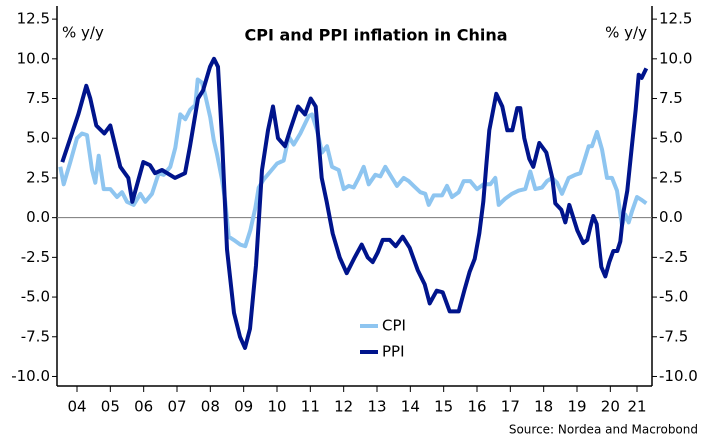 This screenshot has height=448, width=710. I want to click on x-tick-label: 15, so click(443, 407).